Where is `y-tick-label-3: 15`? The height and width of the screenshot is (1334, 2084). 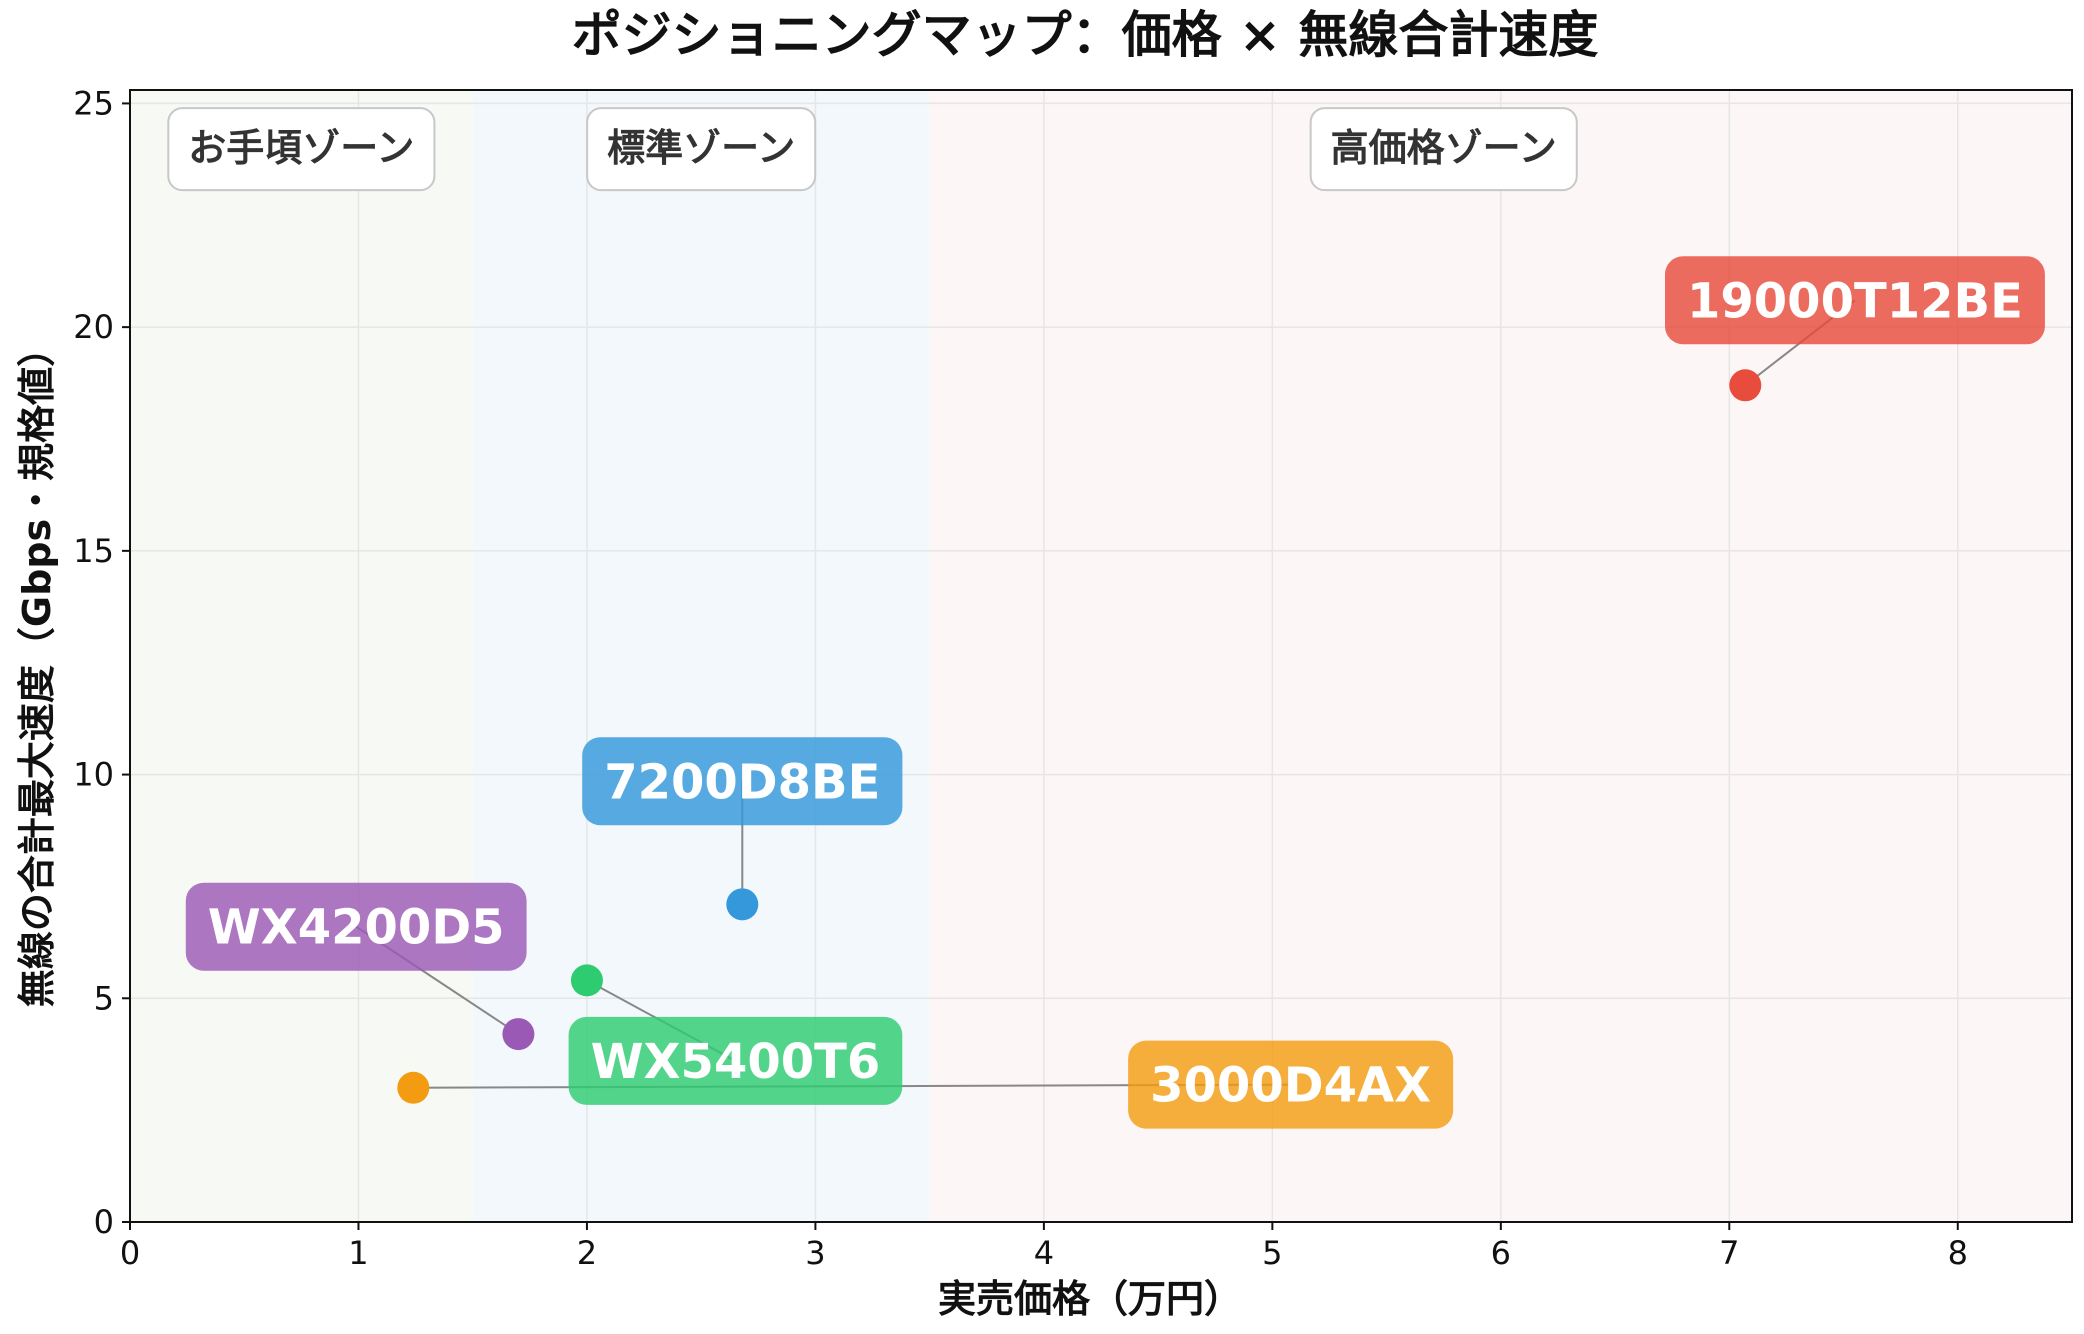 y-tick-label-3: 15 is located at coordinates (93, 551).